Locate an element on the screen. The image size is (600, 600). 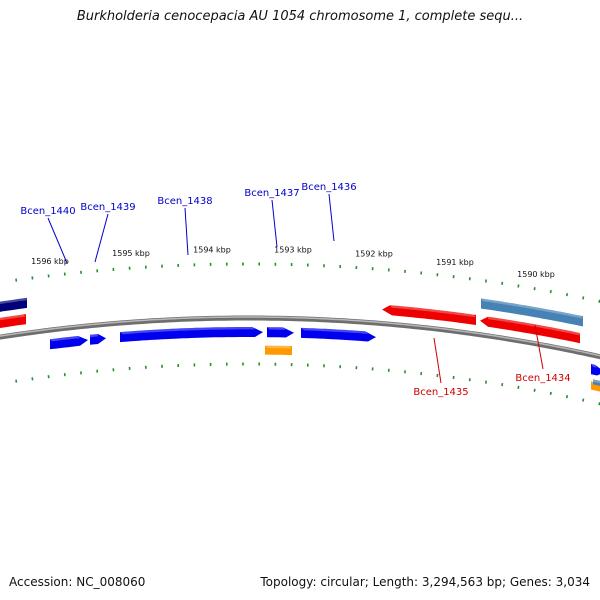
gene-bcen-1439-body is located at coordinates (98, 339).